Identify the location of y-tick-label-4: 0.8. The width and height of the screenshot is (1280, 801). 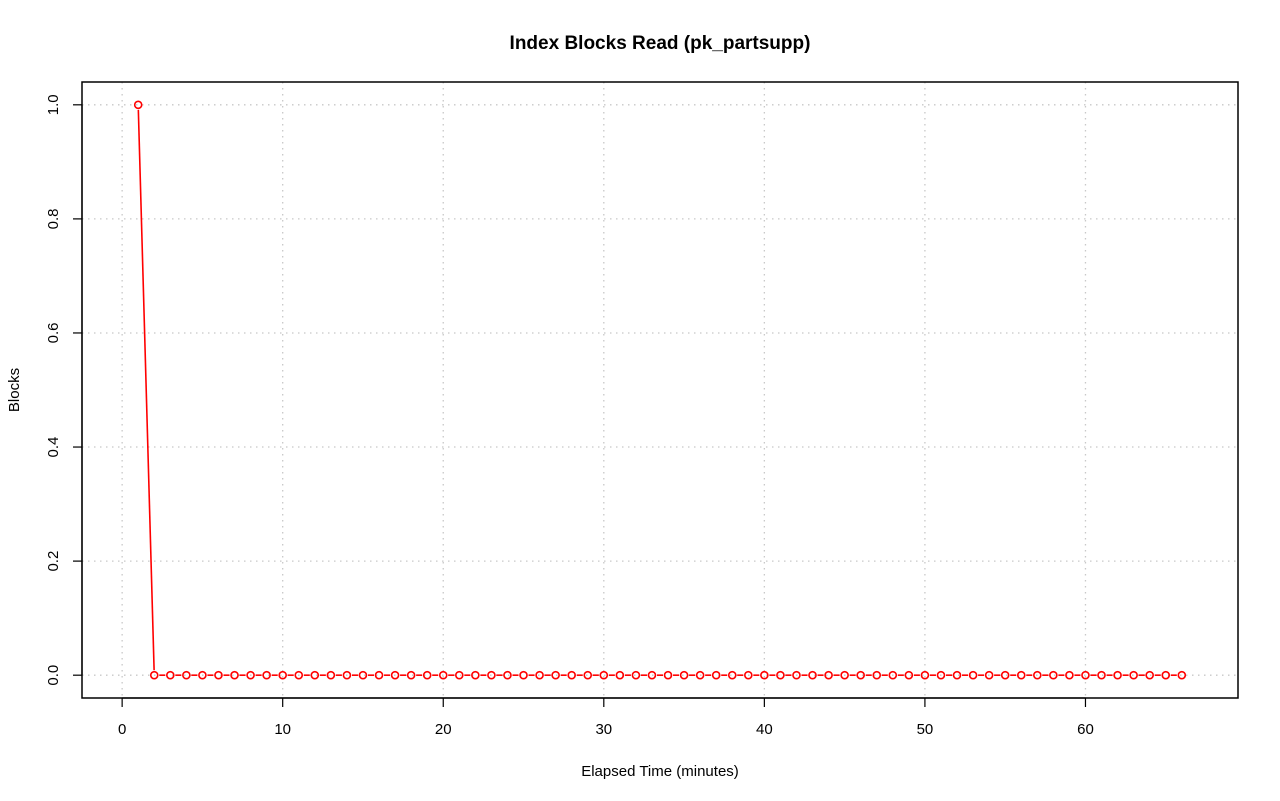
(53, 218).